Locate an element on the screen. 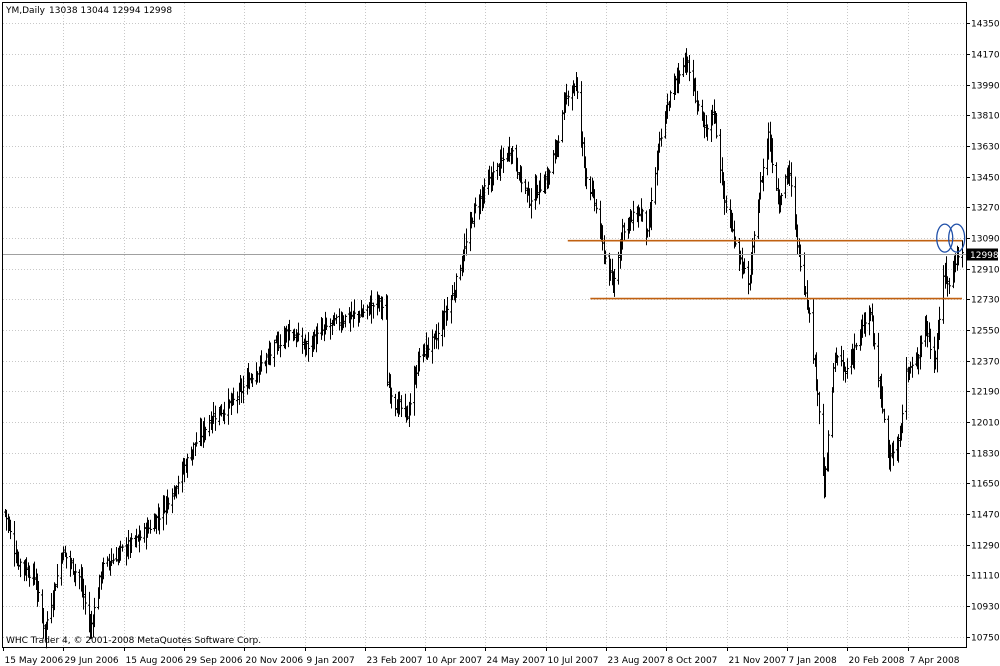 Image resolution: width=1000 pixels, height=666 pixels. y-tick-label: 11650 is located at coordinates (985, 485).